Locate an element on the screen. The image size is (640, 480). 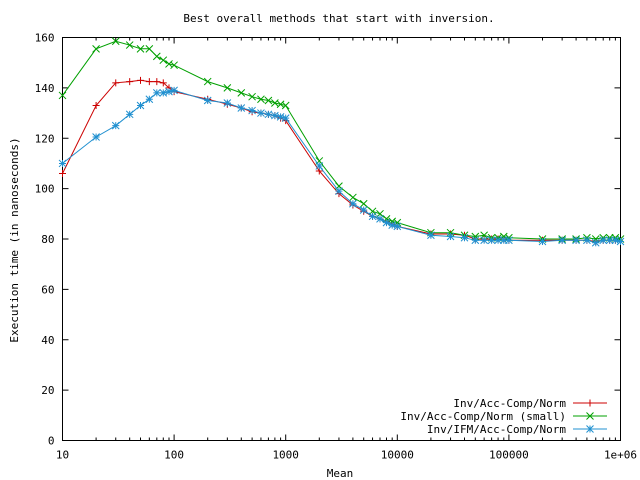
x-tick-label: 100 is located at coordinates (174, 455).